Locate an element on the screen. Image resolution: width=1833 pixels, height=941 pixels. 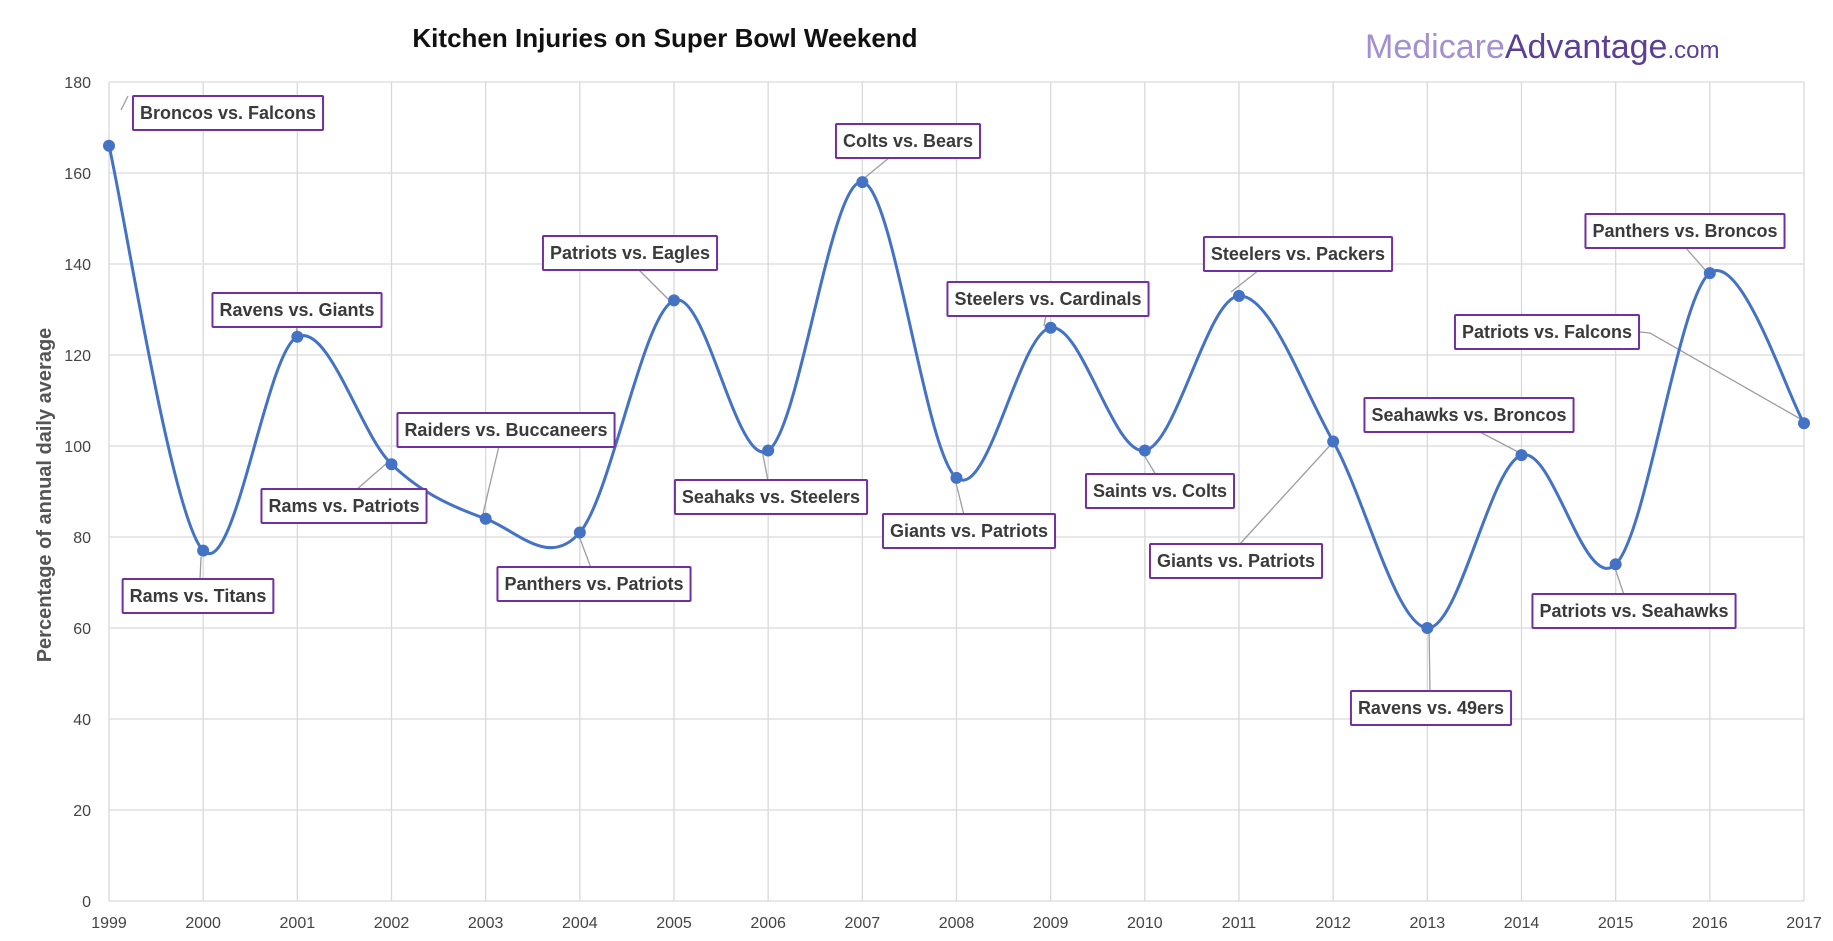
annotation-label: Seahaks vs. Steelers is located at coordinates (771, 497).